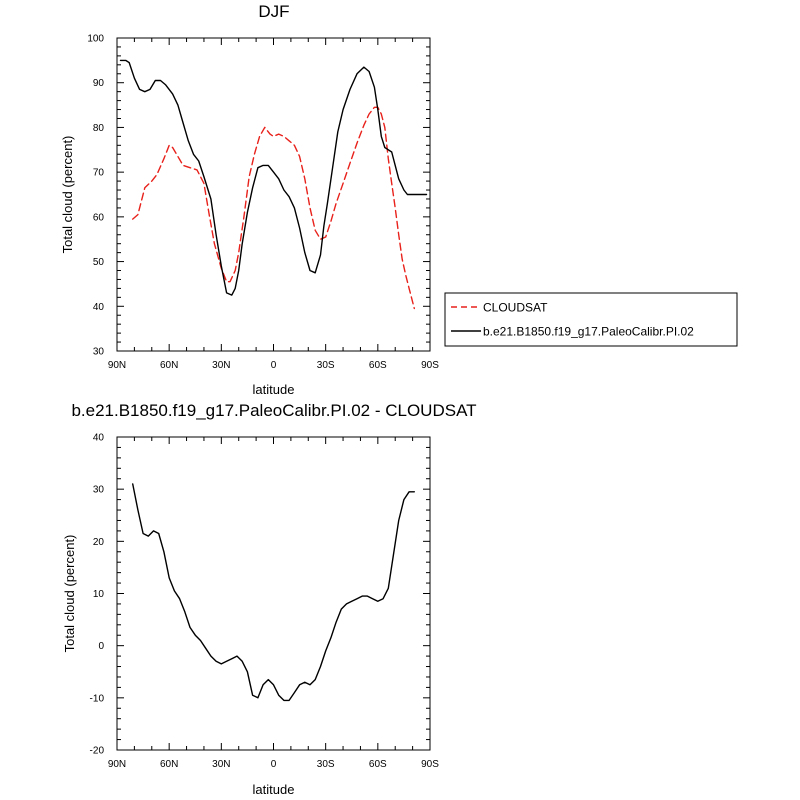  I want to click on top-y-tick-label: 50, so click(99, 262).